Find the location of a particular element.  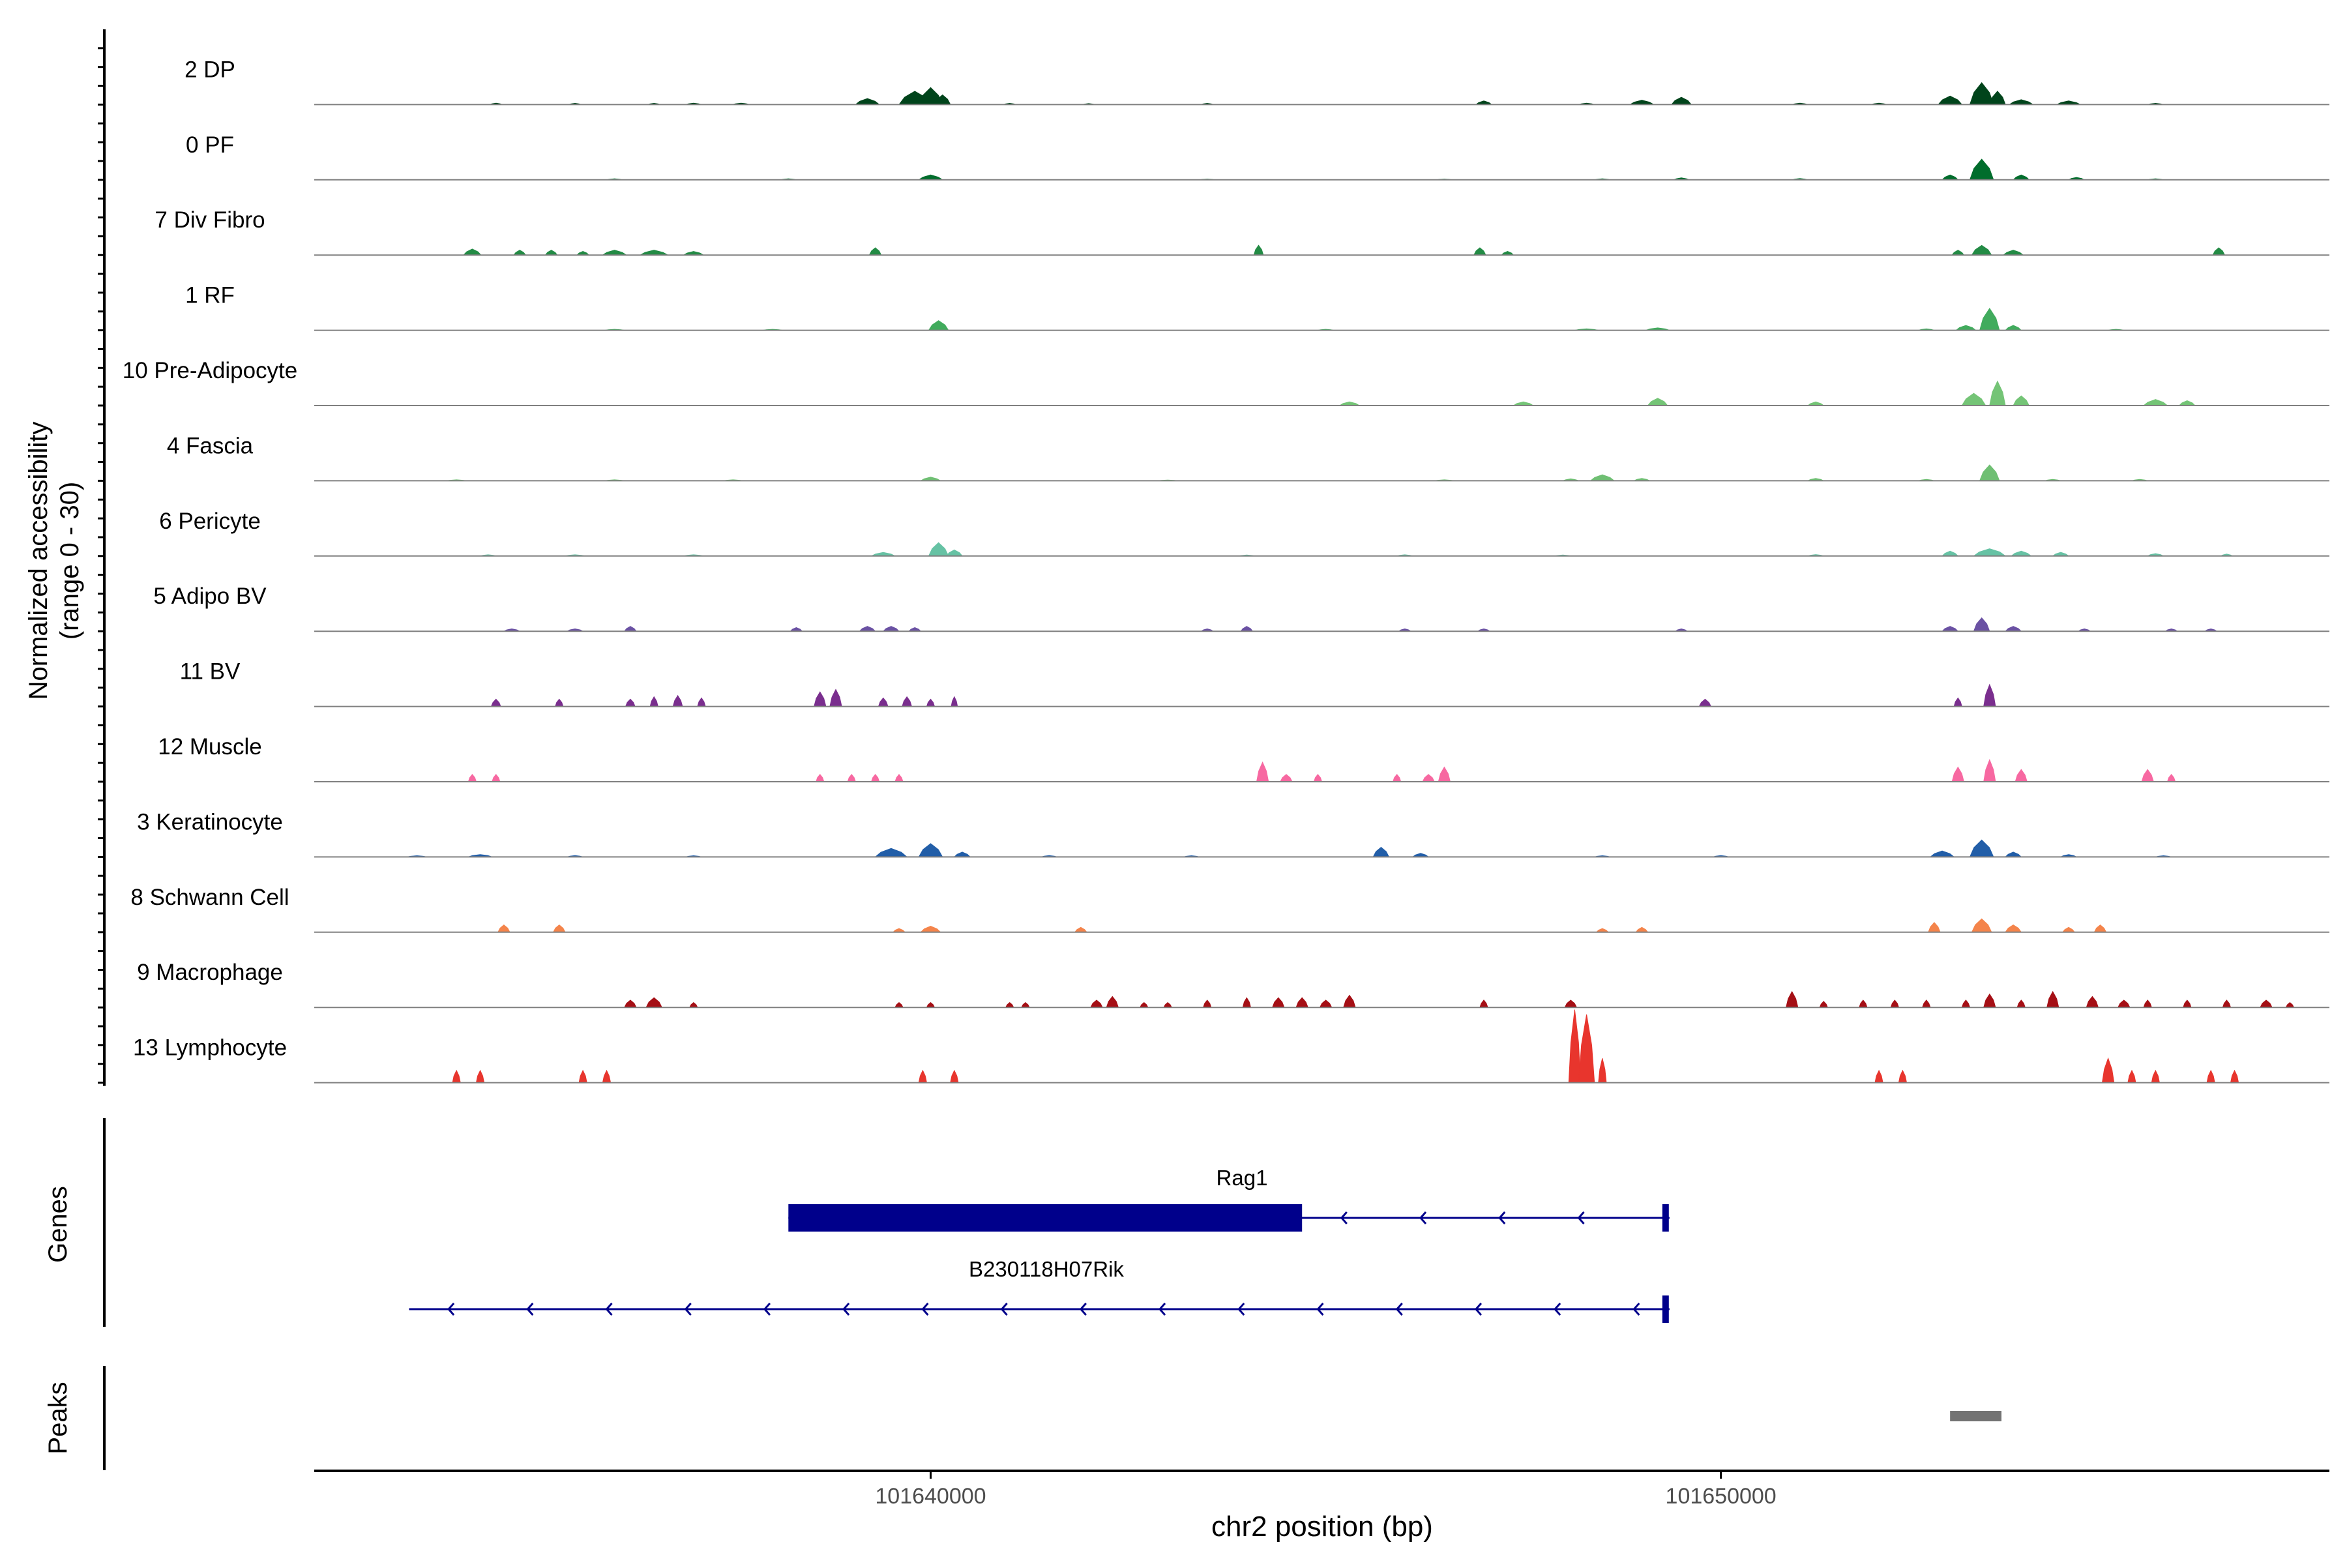

x-axis-ticks: 101640000 101650000 is located at coordinates (1326, 1490).